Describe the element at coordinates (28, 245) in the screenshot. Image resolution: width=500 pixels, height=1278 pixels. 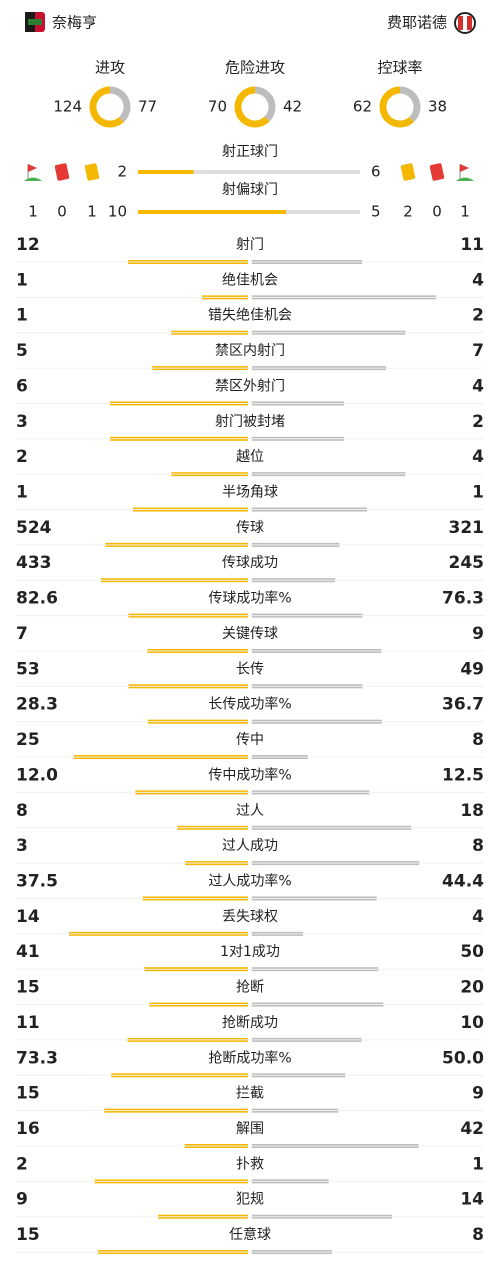
I see `home-value: 12` at that location.